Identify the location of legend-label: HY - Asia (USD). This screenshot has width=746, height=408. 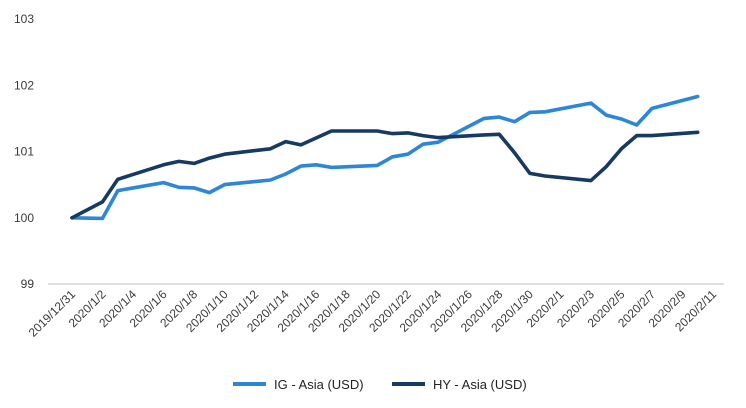
(480, 384).